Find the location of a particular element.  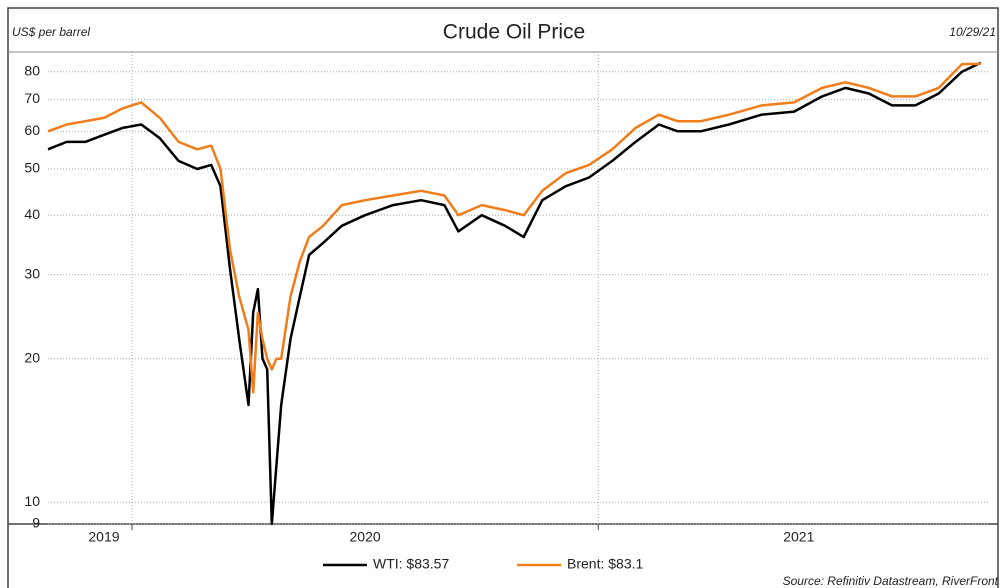

y-tick-label: 70 is located at coordinates (32, 98).